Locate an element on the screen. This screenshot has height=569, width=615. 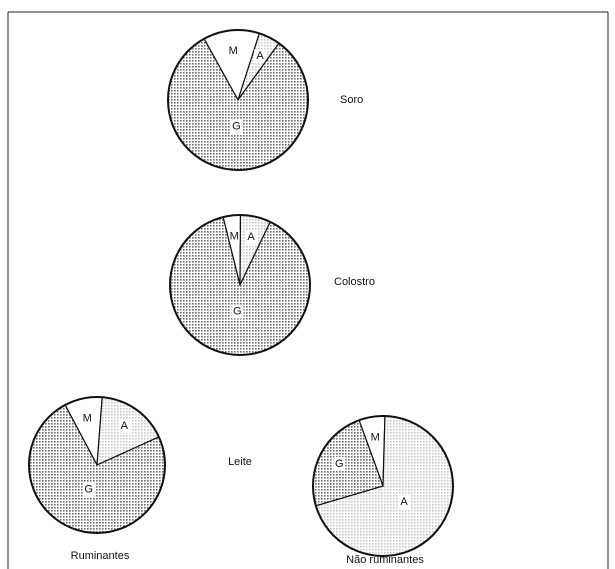
pie-title: Colostro is located at coordinates (354, 282).